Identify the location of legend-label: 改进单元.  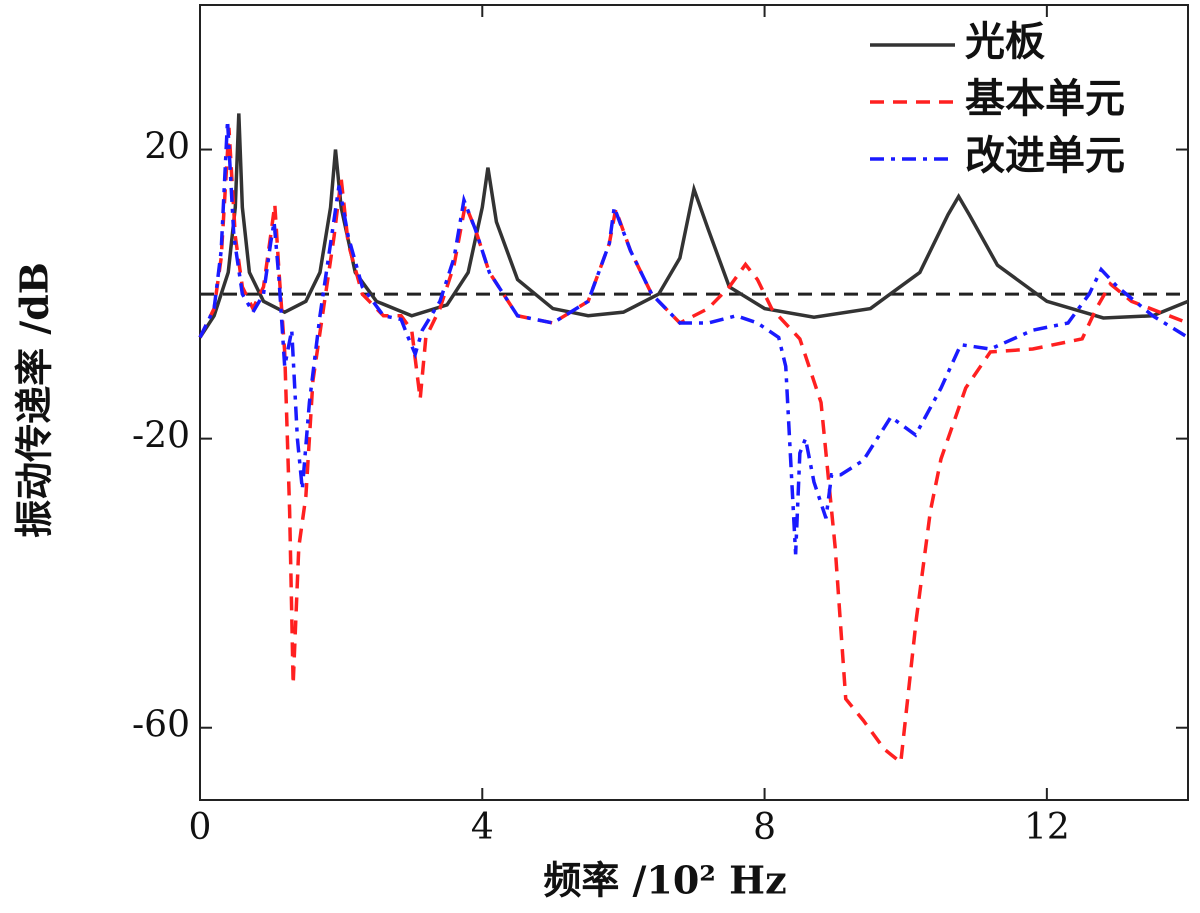
(1045, 155).